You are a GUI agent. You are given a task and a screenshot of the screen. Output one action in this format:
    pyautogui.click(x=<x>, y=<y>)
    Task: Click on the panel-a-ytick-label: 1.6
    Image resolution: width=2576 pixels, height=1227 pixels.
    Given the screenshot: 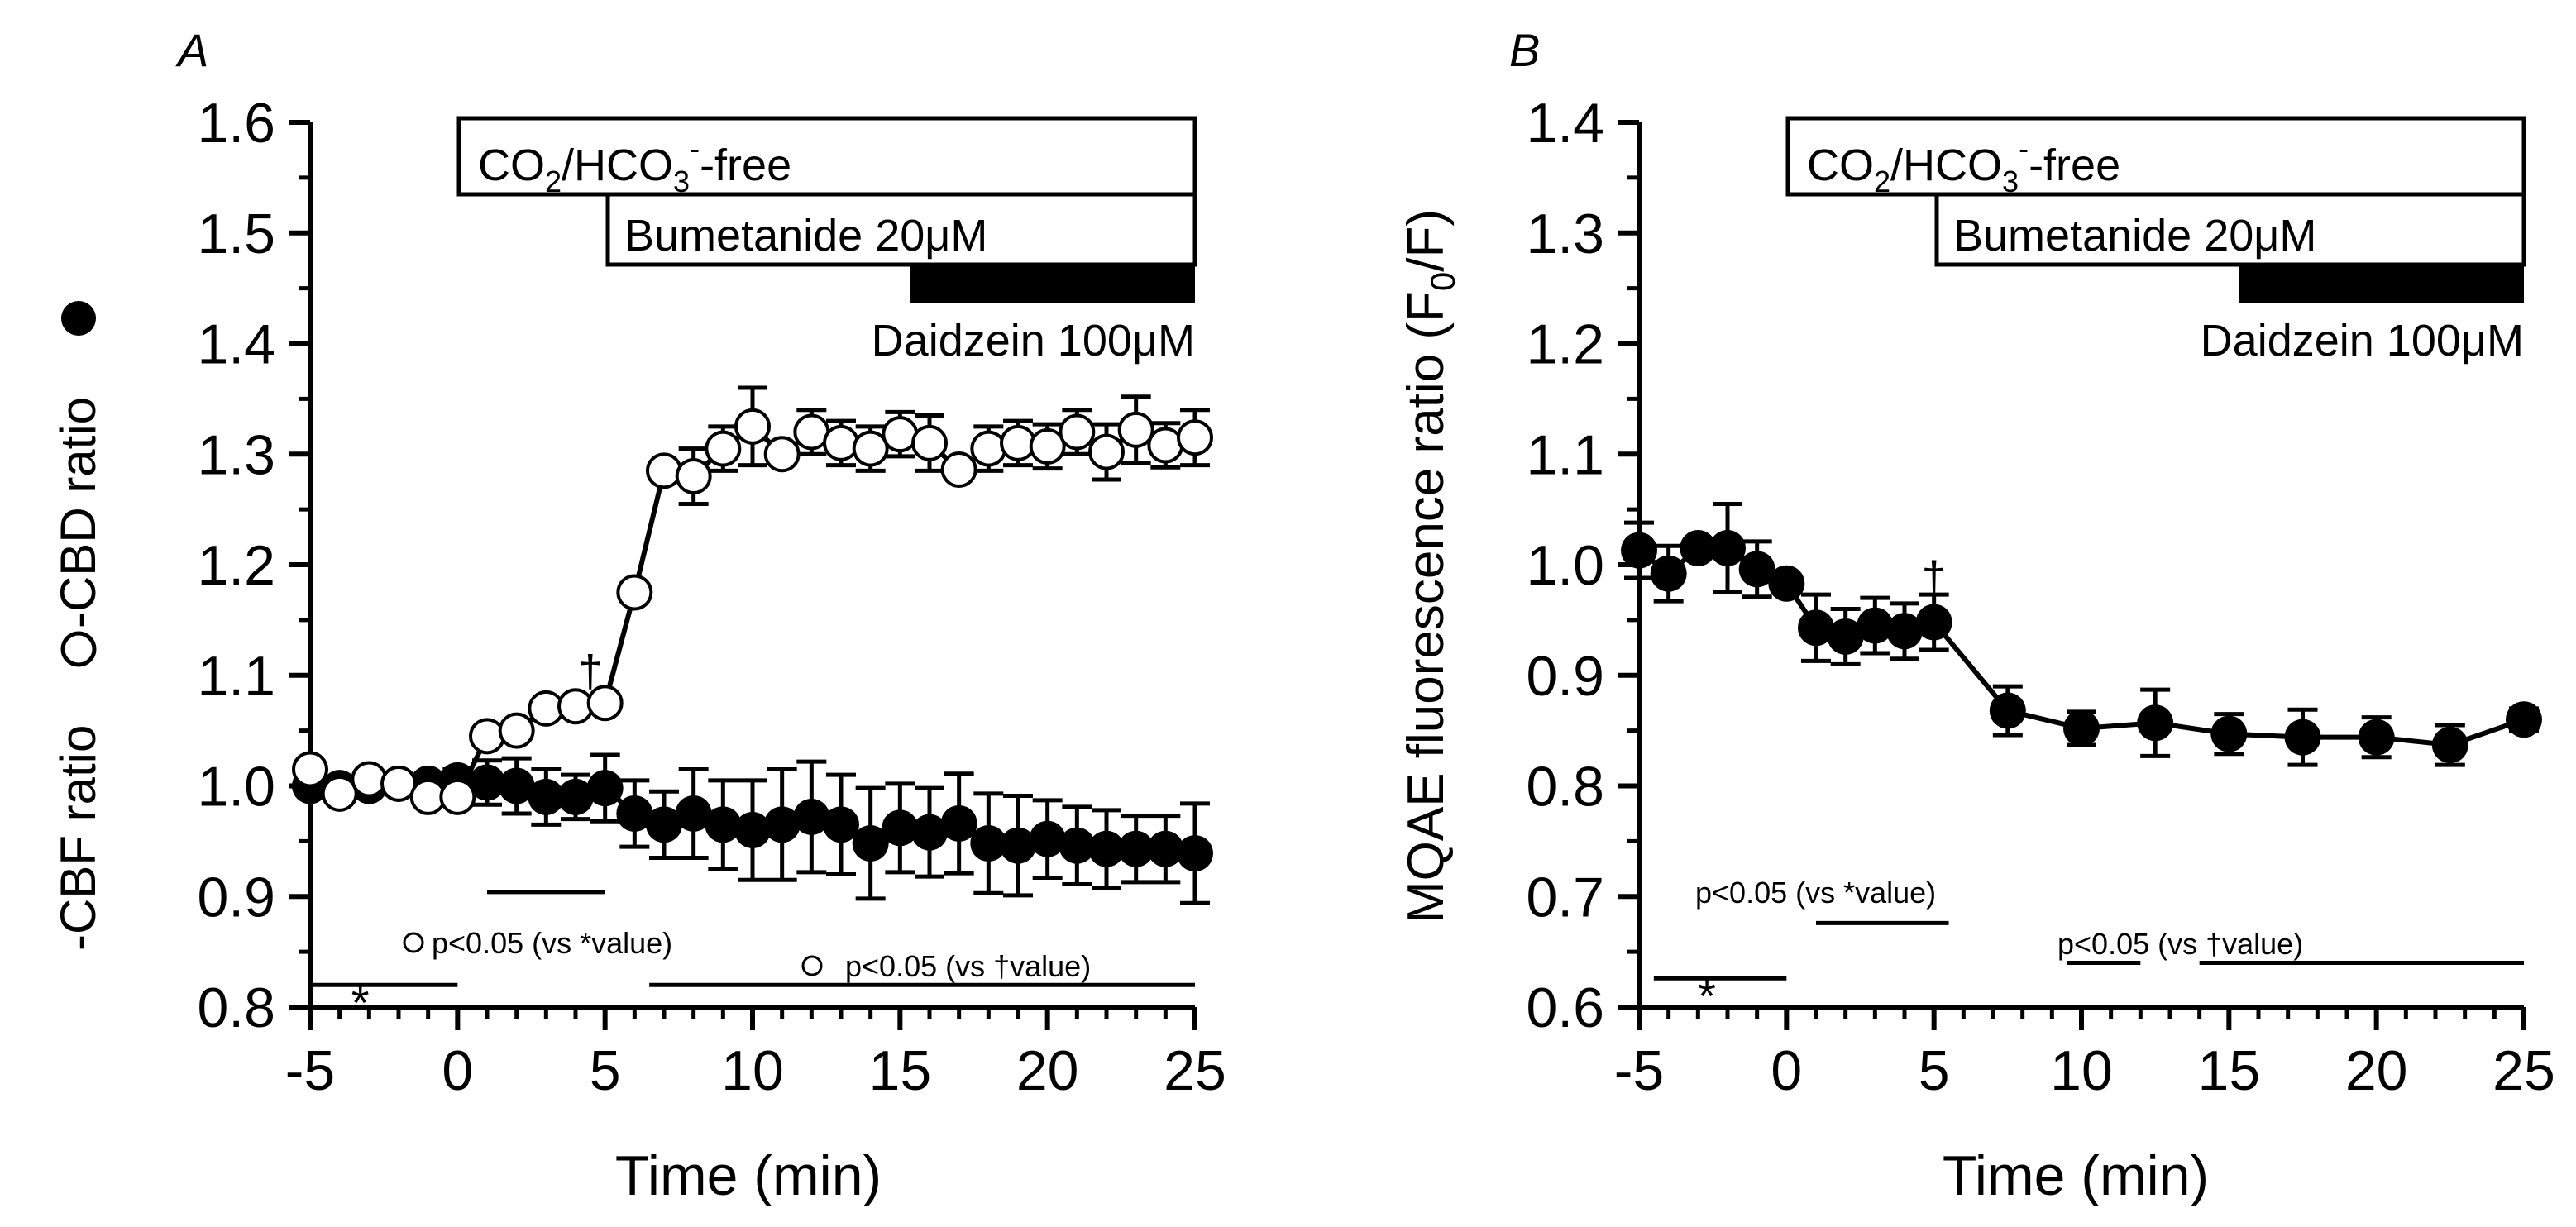 What is the action you would take?
    pyautogui.click(x=236, y=123)
    